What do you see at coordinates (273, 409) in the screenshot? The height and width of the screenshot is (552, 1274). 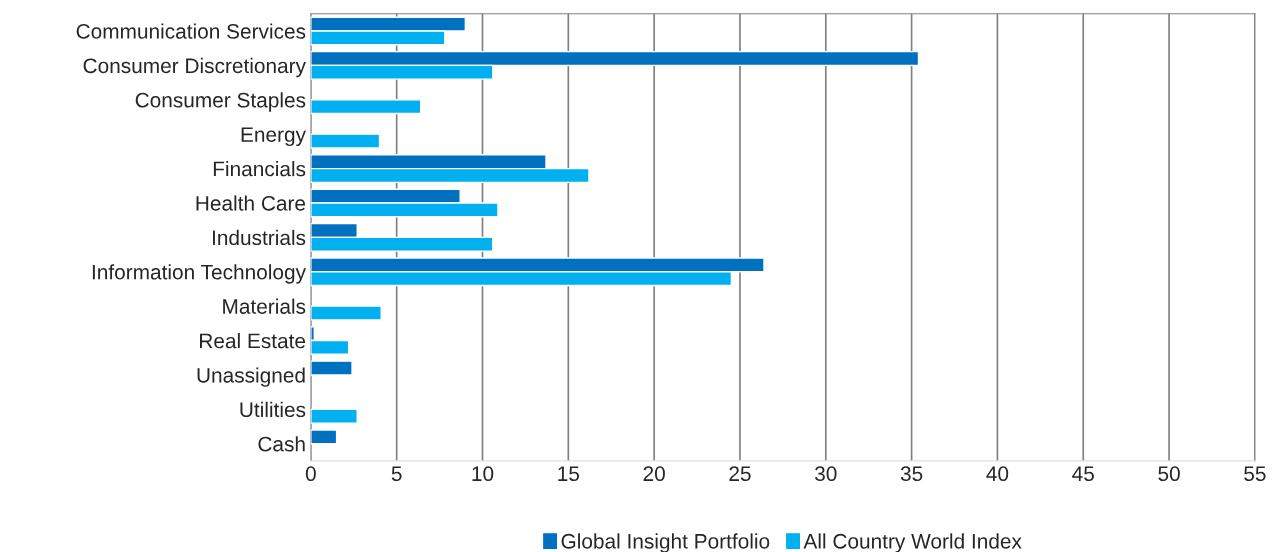 I see `y-tick-label: Utilities` at bounding box center [273, 409].